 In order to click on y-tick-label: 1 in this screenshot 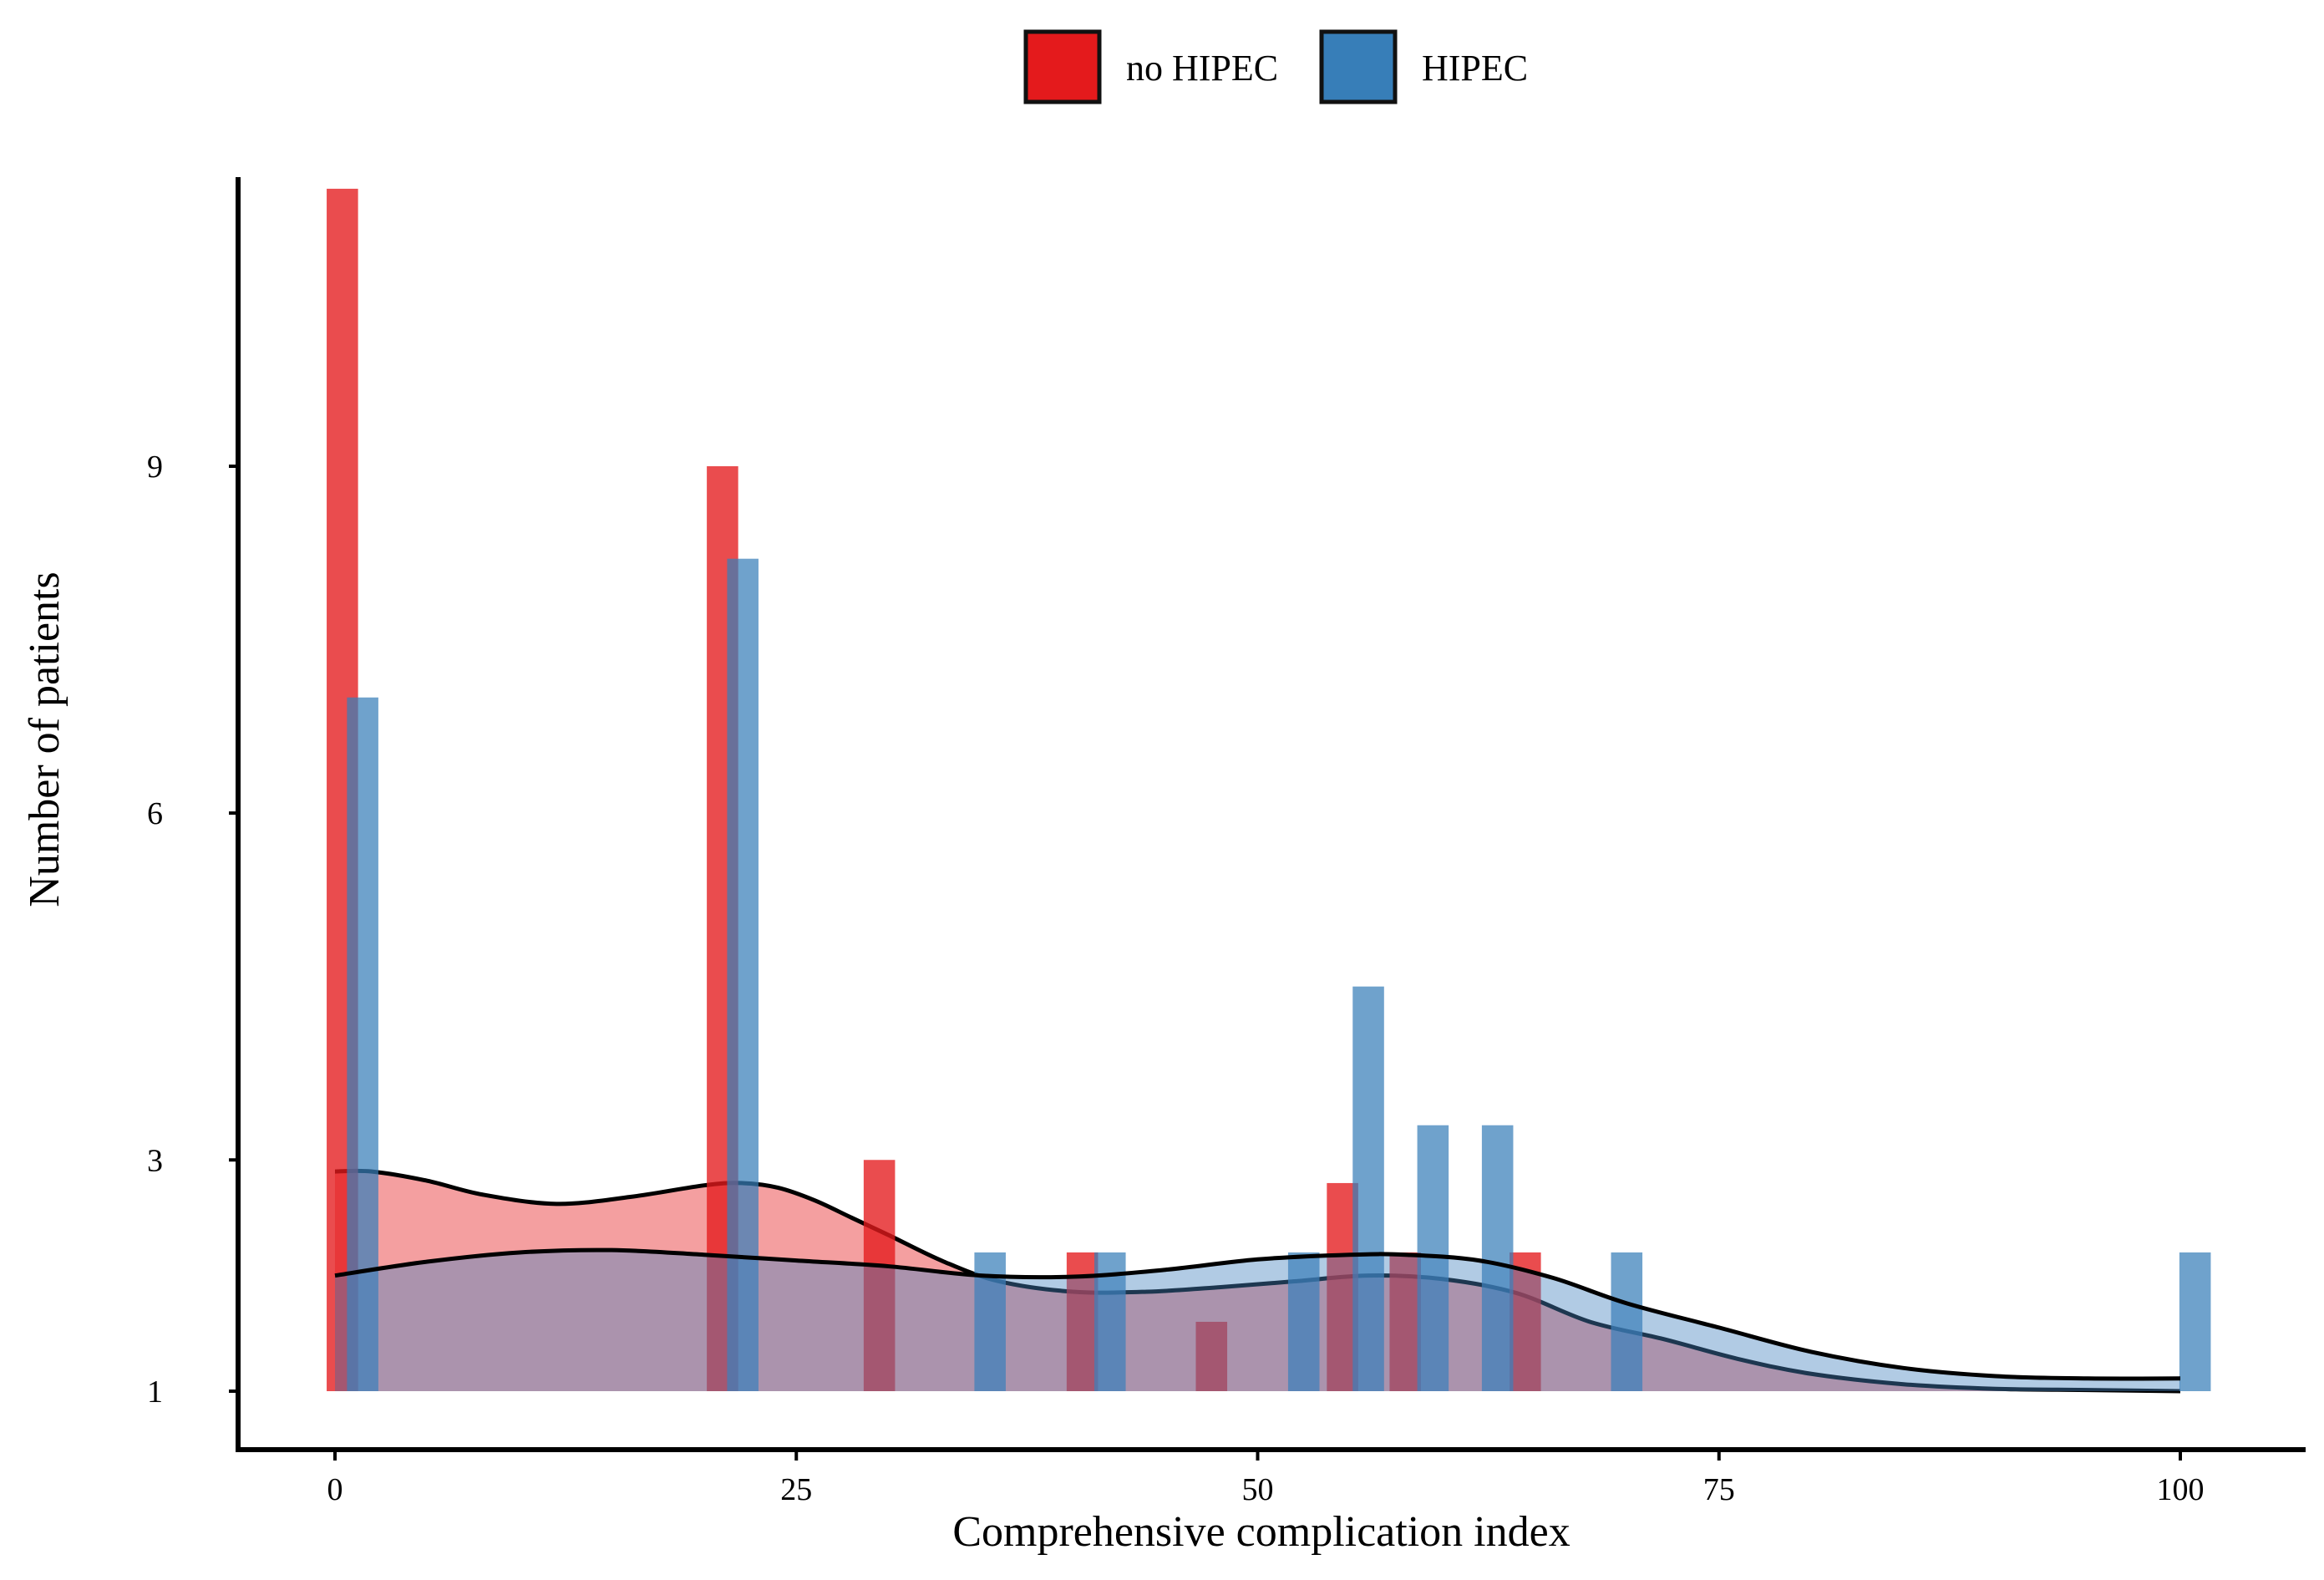, I will do `click(155, 1392)`.